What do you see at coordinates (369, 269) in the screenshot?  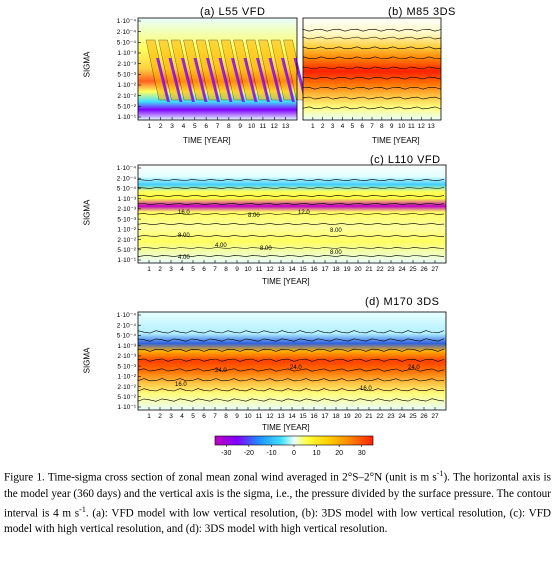 I see `x-tick-label: 21` at bounding box center [369, 269].